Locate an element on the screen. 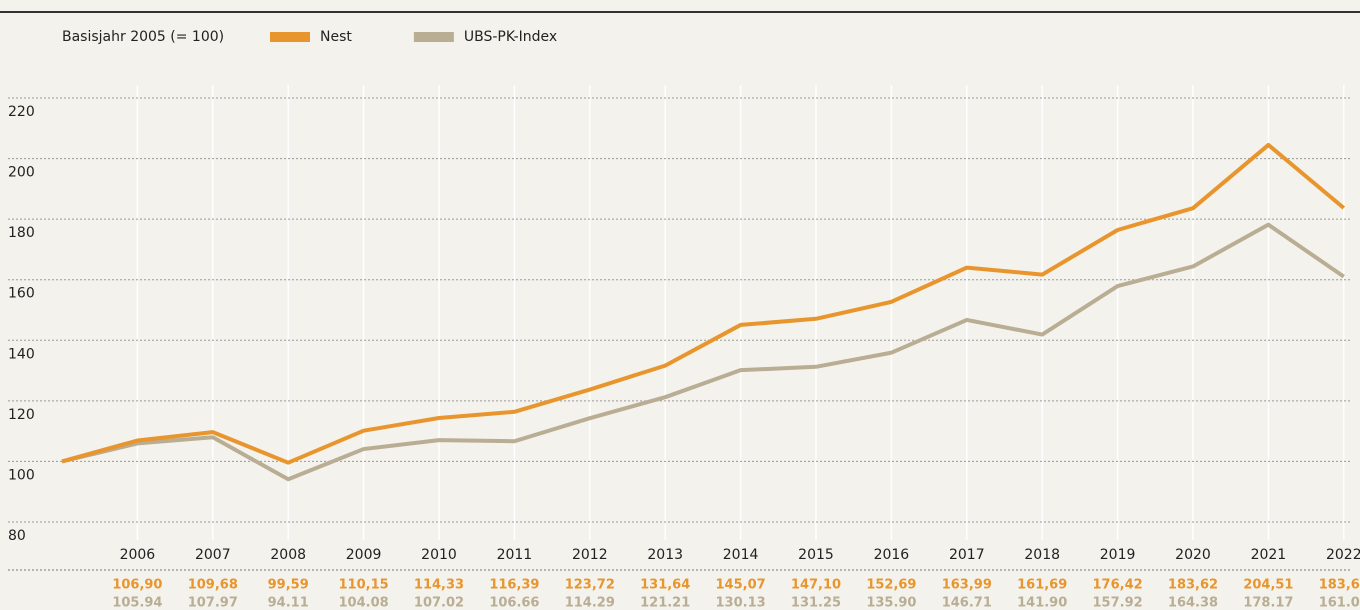 This screenshot has width=1360, height=610. x-tick-label: 2016 is located at coordinates (892, 555).